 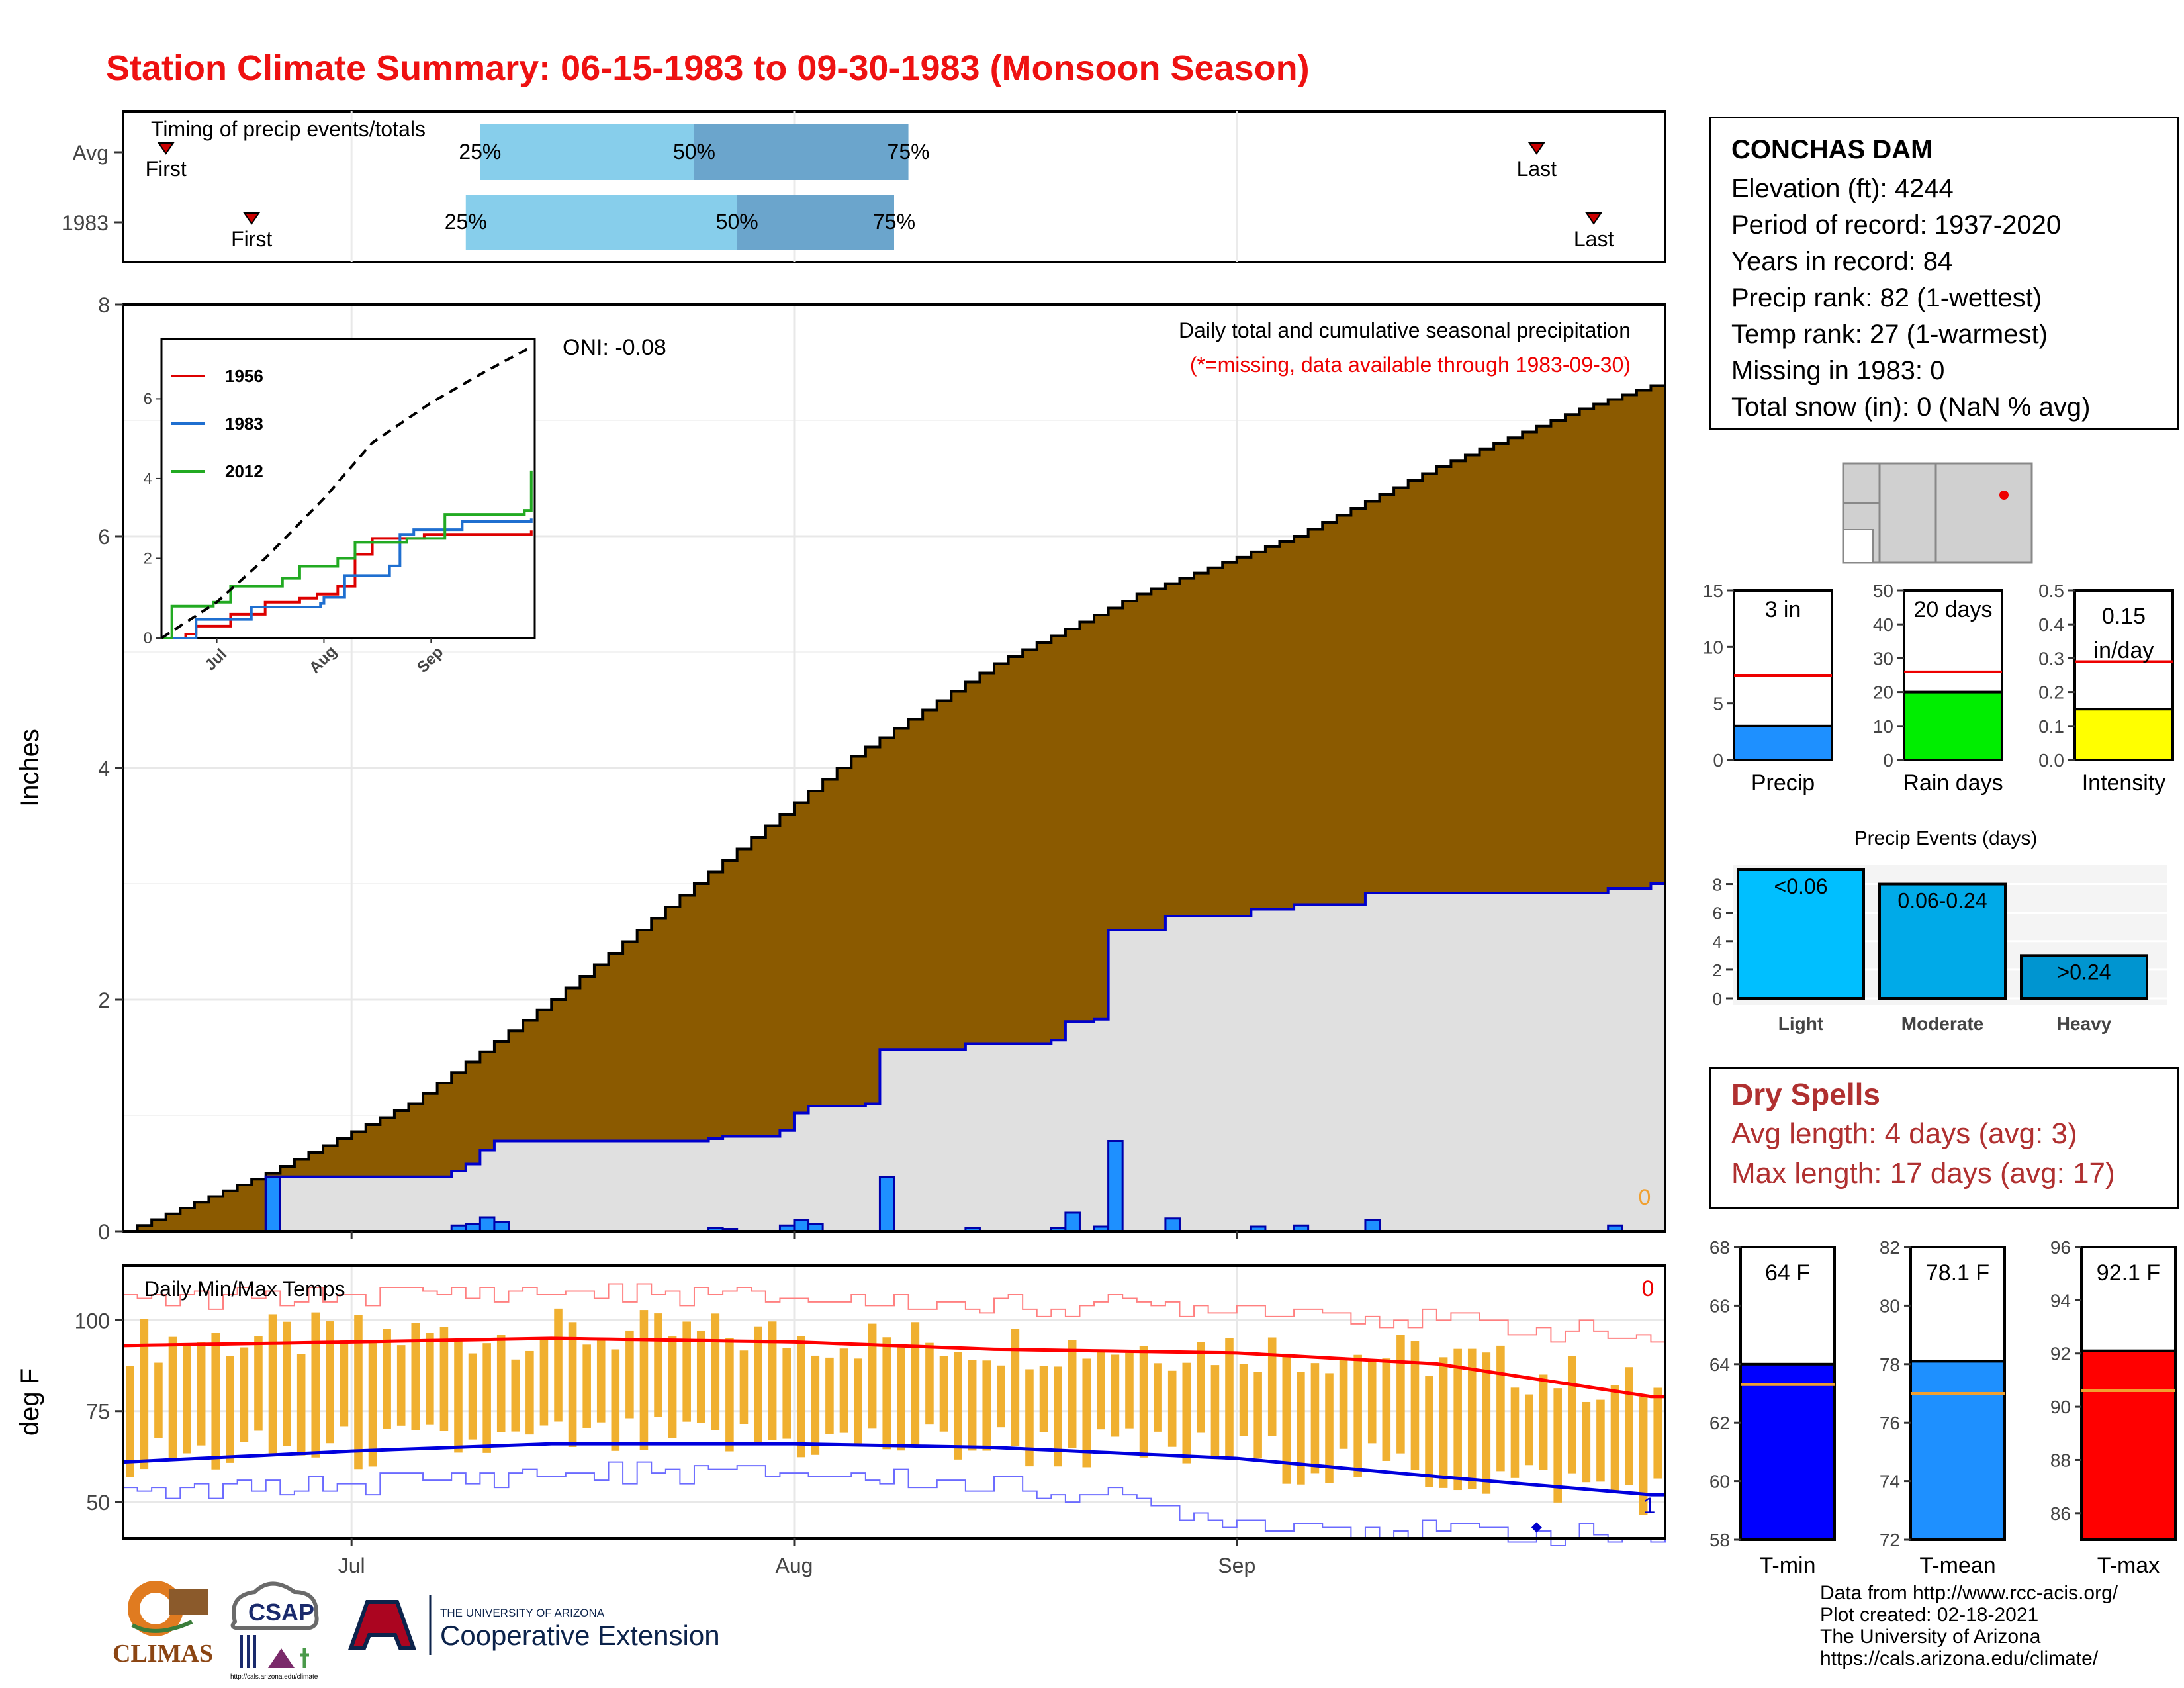 What do you see at coordinates (2128, 1565) in the screenshot?
I see `tsum-category-2: T-max` at bounding box center [2128, 1565].